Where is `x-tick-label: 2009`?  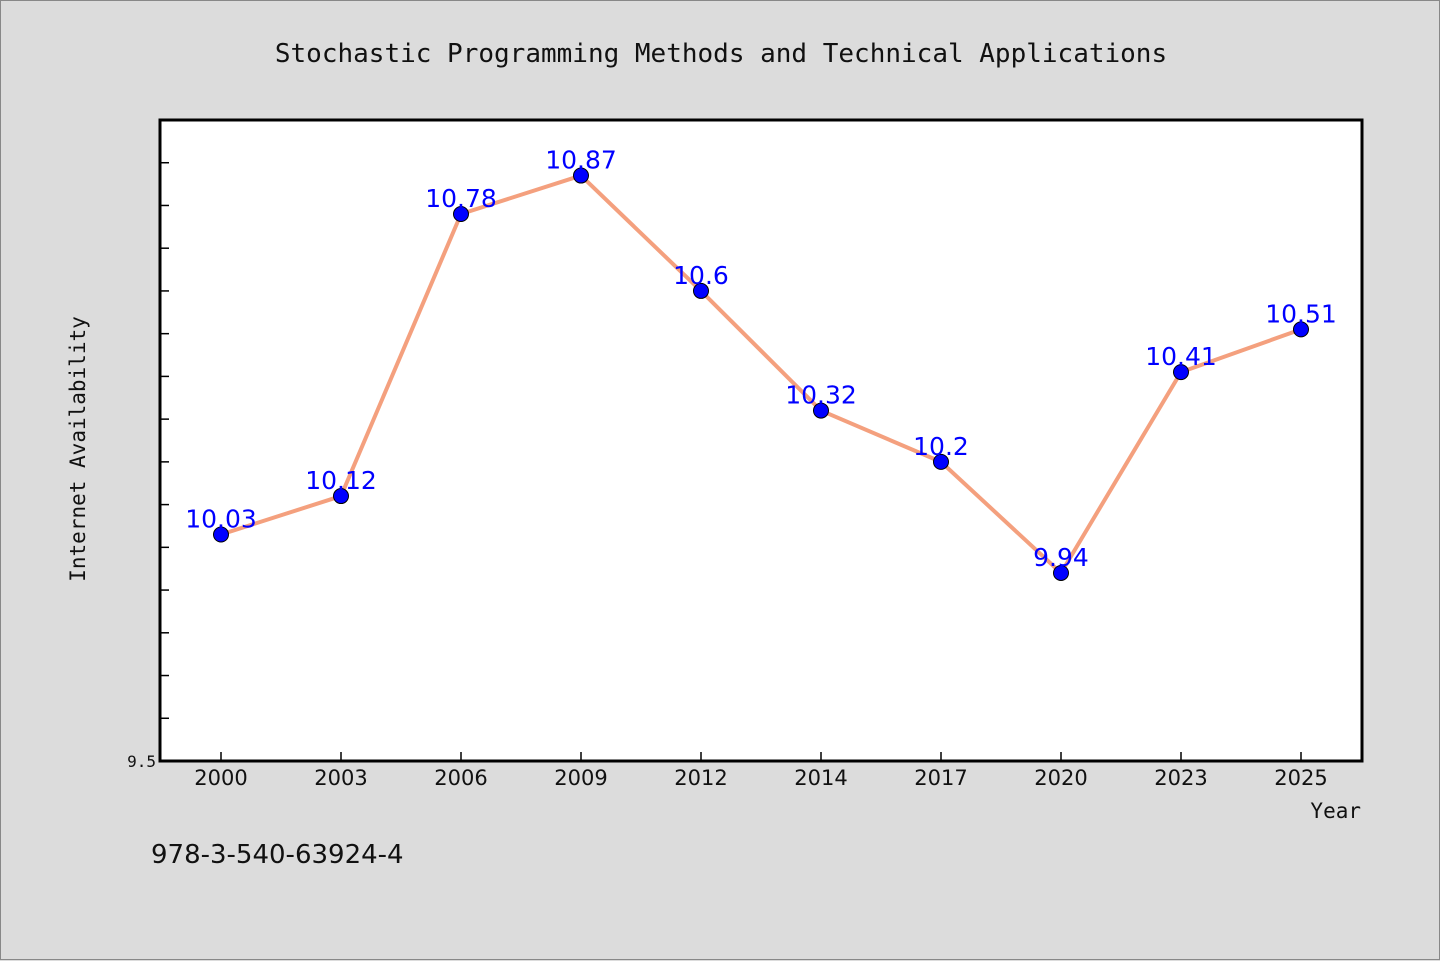 x-tick-label: 2009 is located at coordinates (580, 778).